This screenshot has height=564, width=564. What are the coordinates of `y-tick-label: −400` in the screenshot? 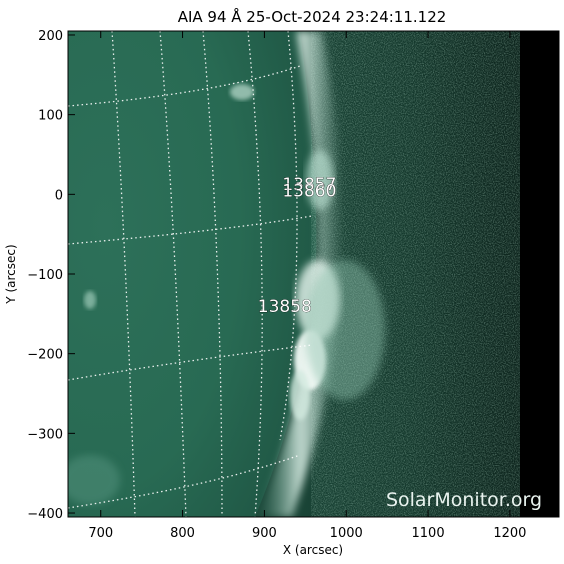 It's located at (45, 514).